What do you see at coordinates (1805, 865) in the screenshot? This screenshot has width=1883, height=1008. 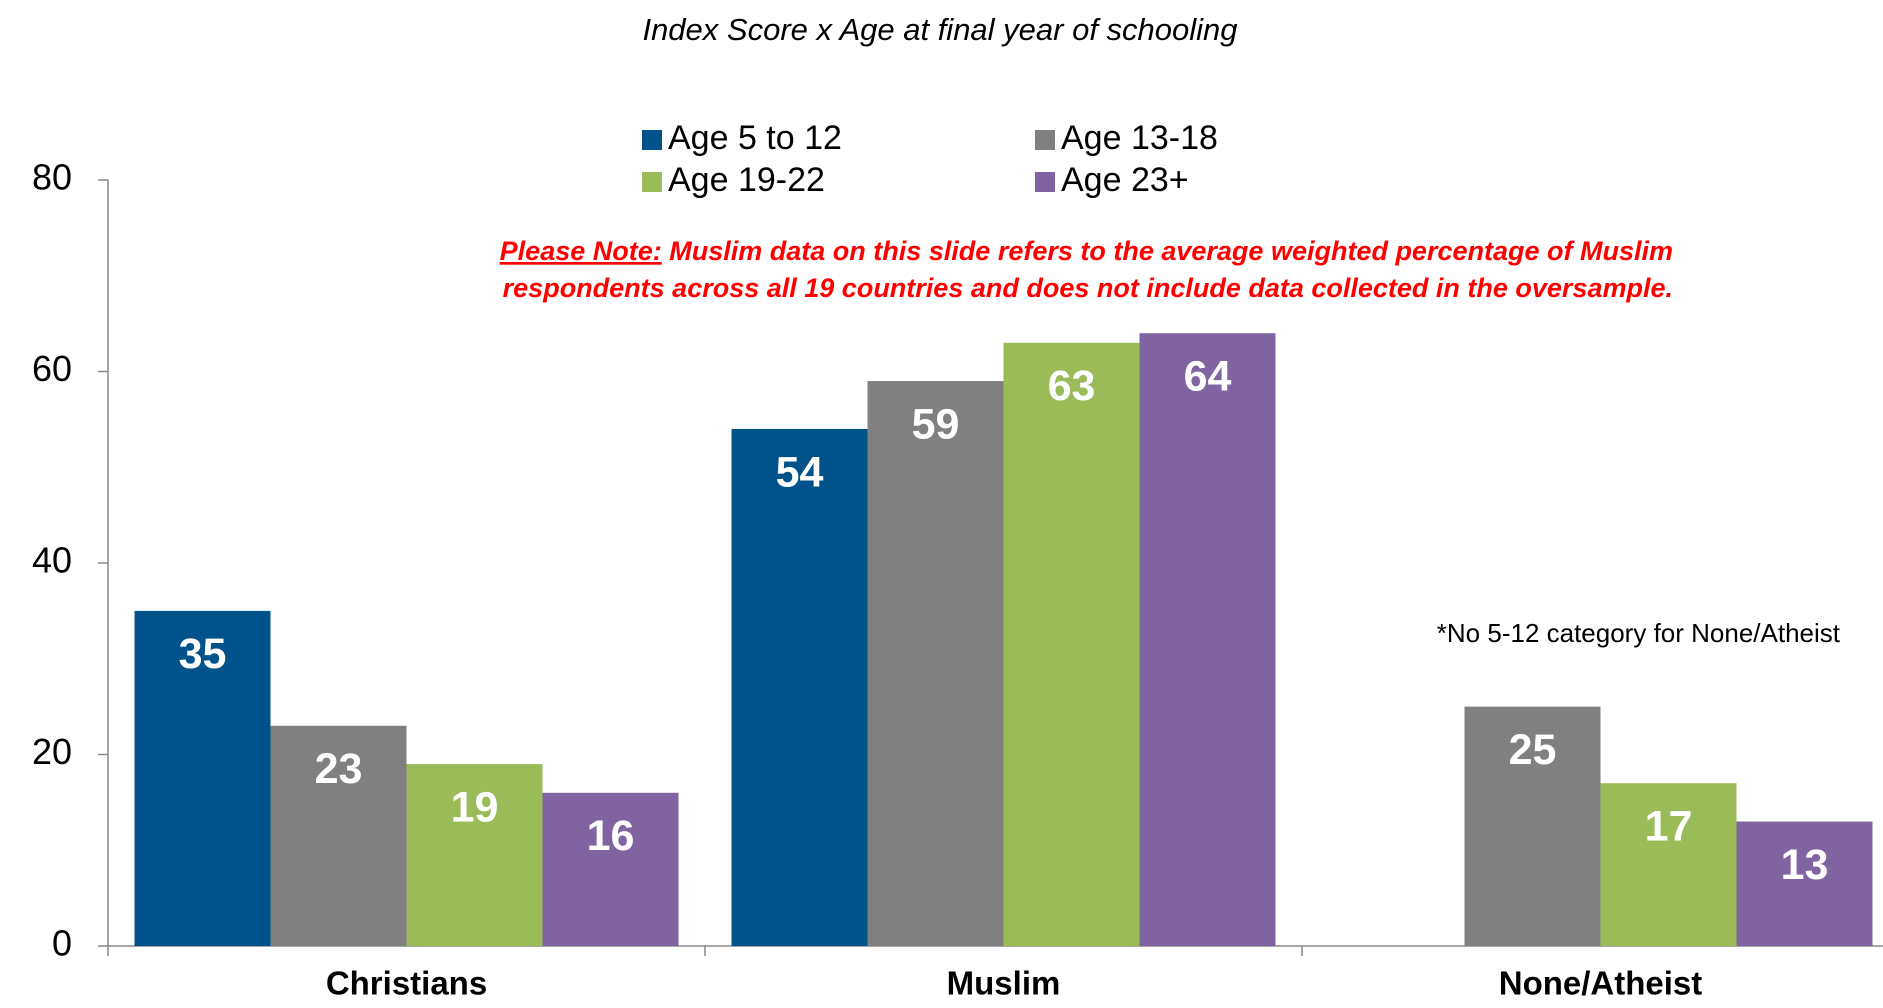 I see `data-label: 13` at bounding box center [1805, 865].